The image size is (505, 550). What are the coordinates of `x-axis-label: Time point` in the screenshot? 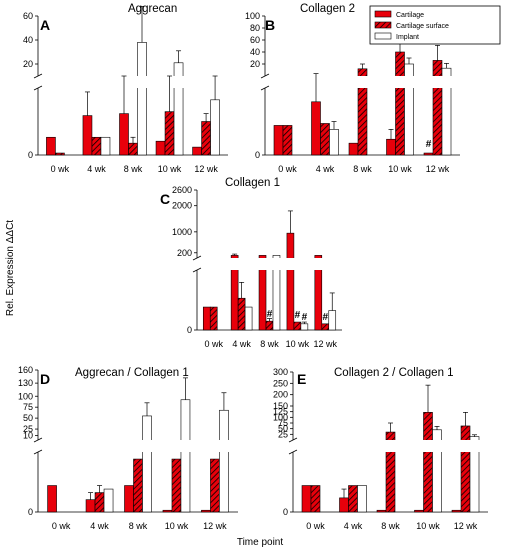 It's located at (260, 542).